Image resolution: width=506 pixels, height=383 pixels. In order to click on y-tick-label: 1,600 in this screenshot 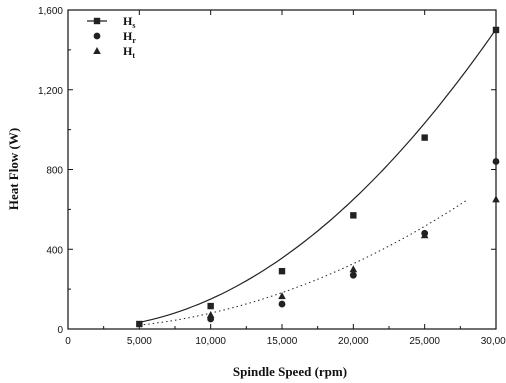, I will do `click(50, 11)`.